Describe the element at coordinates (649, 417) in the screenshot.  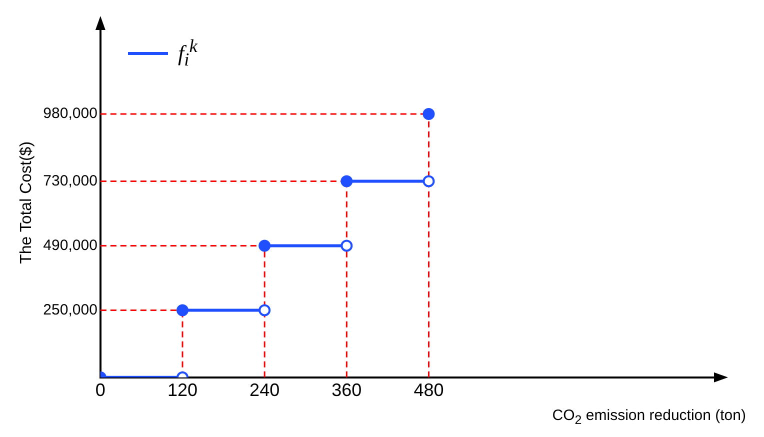
I see `x-axis-title: CO$_{2}$ emission reduction (ton)` at that location.